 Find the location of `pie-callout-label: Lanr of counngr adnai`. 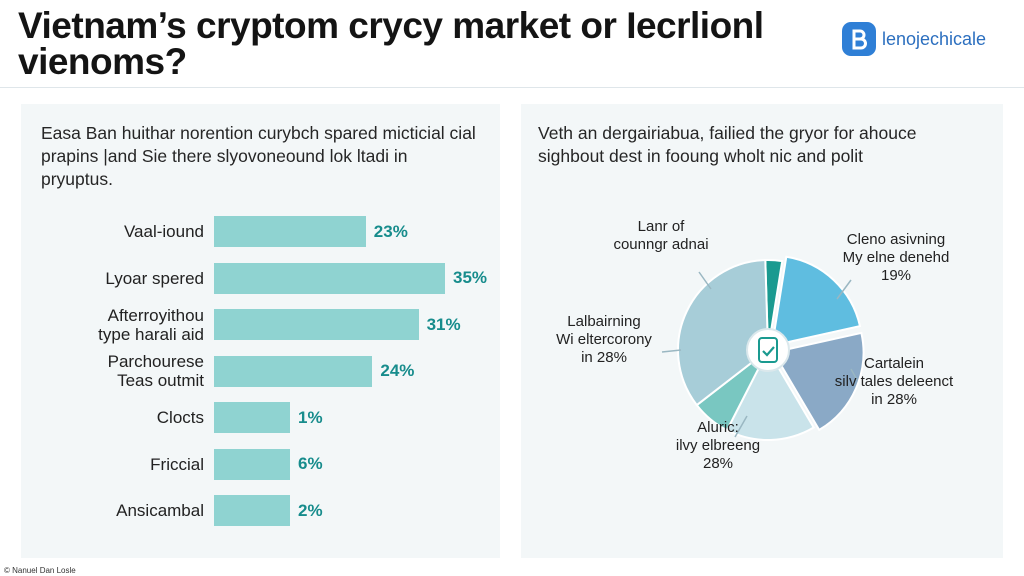

pie-callout-label: Lanr of counngr adnai is located at coordinates (661, 235).